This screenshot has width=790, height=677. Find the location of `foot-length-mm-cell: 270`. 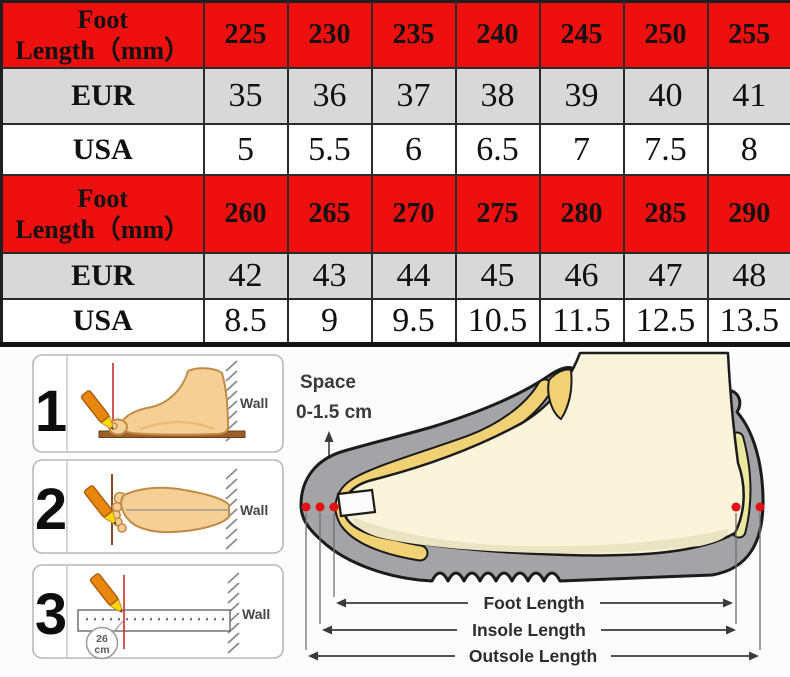

foot-length-mm-cell: 270 is located at coordinates (413, 214).